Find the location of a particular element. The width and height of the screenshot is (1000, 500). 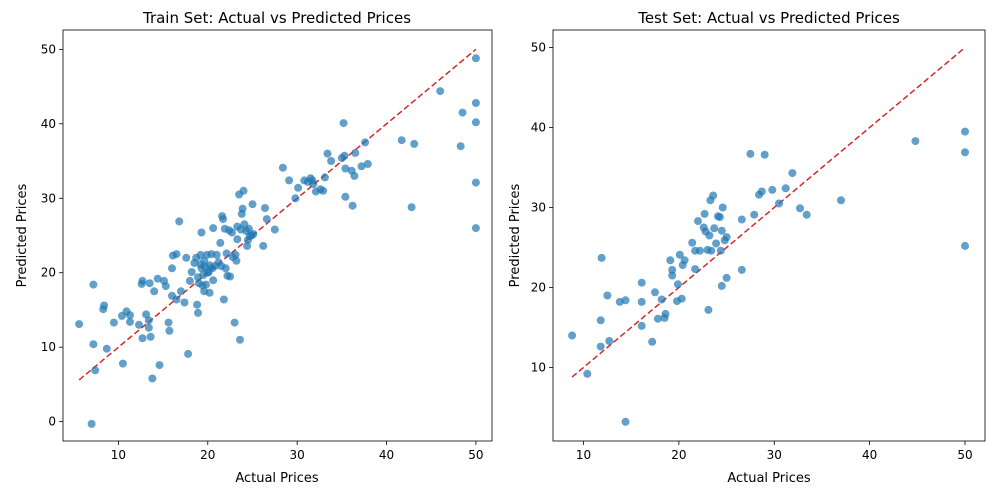

test-x-tick-label-10: 10 is located at coordinates (583, 455).